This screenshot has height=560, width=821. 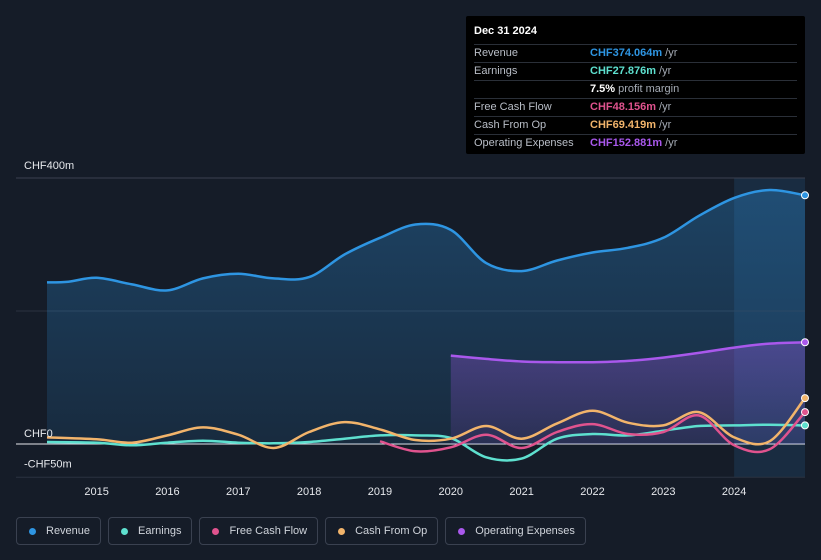 What do you see at coordinates (525, 531) in the screenshot?
I see `legend-label: Operating Expenses` at bounding box center [525, 531].